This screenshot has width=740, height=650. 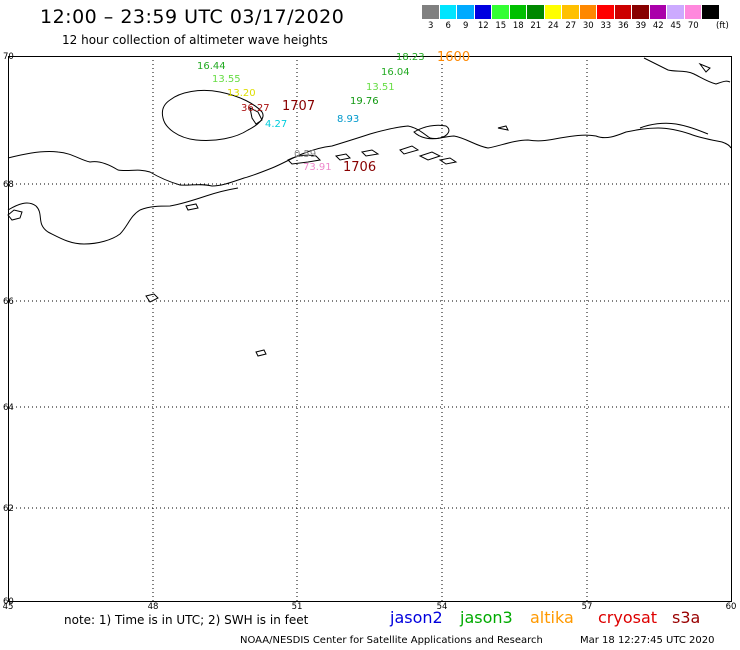 I want to click on legend-label: 36, so click(x=623, y=26).